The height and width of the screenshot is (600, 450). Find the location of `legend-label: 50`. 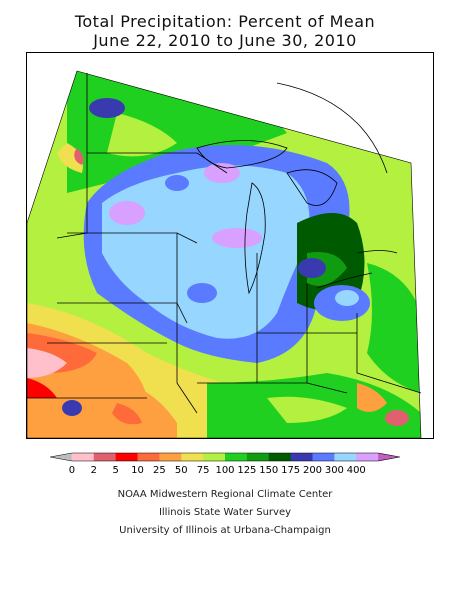

legend-label: 50 is located at coordinates (181, 470).